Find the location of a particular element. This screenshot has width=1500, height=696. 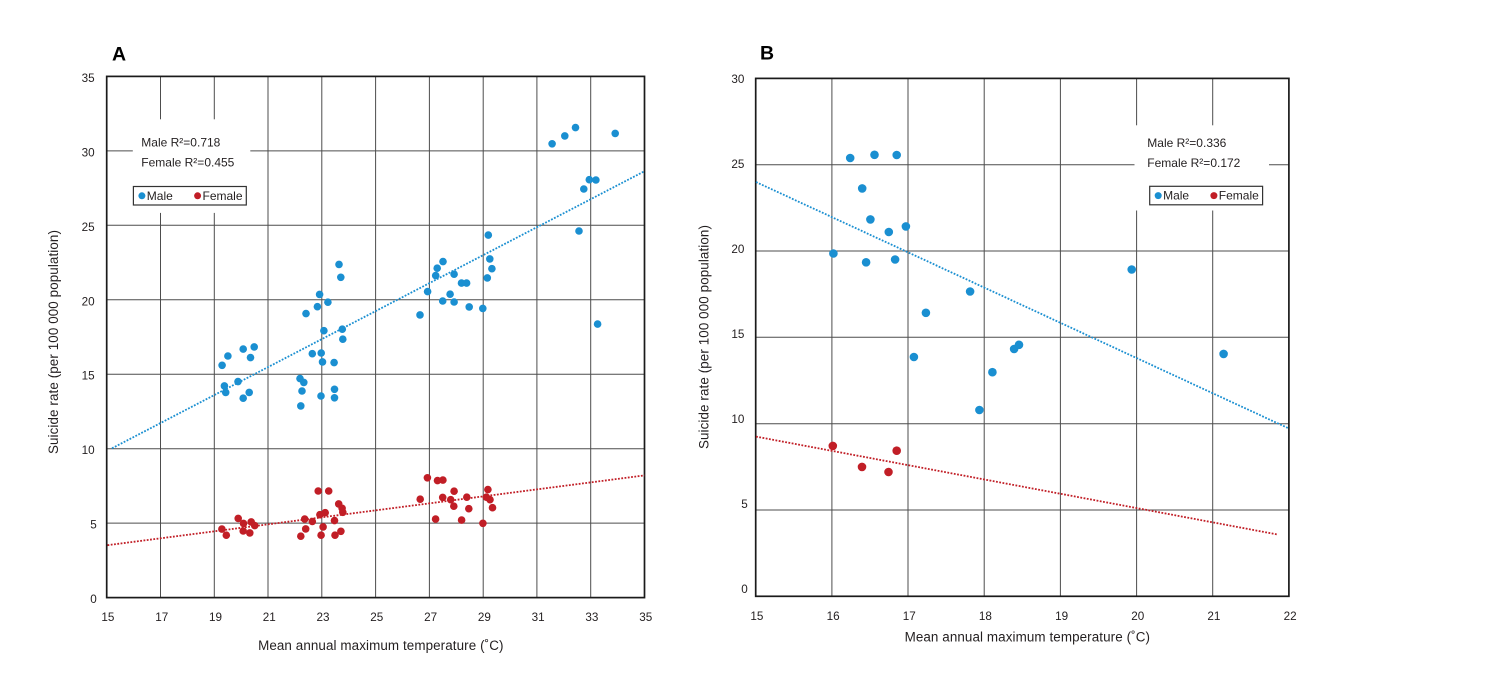

svg-text: B is located at coordinates (767, 54).